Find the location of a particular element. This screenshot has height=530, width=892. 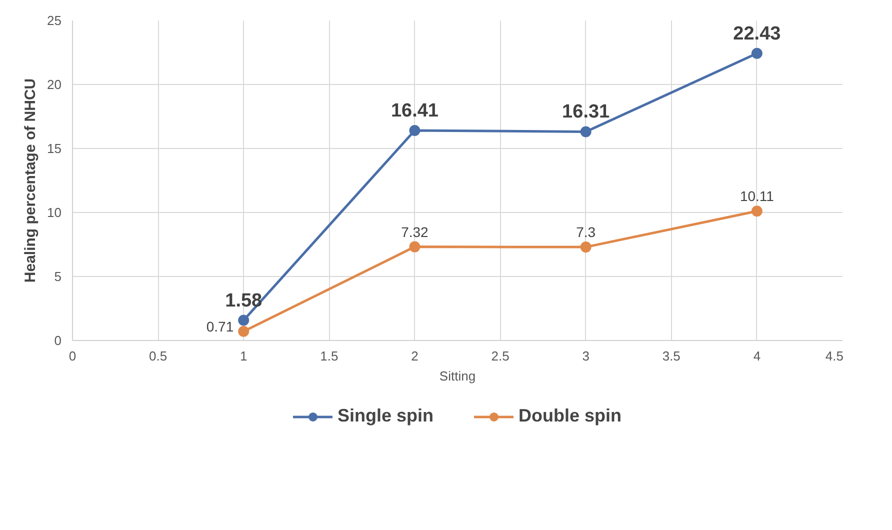

x-tick-label: 2 is located at coordinates (414, 356).